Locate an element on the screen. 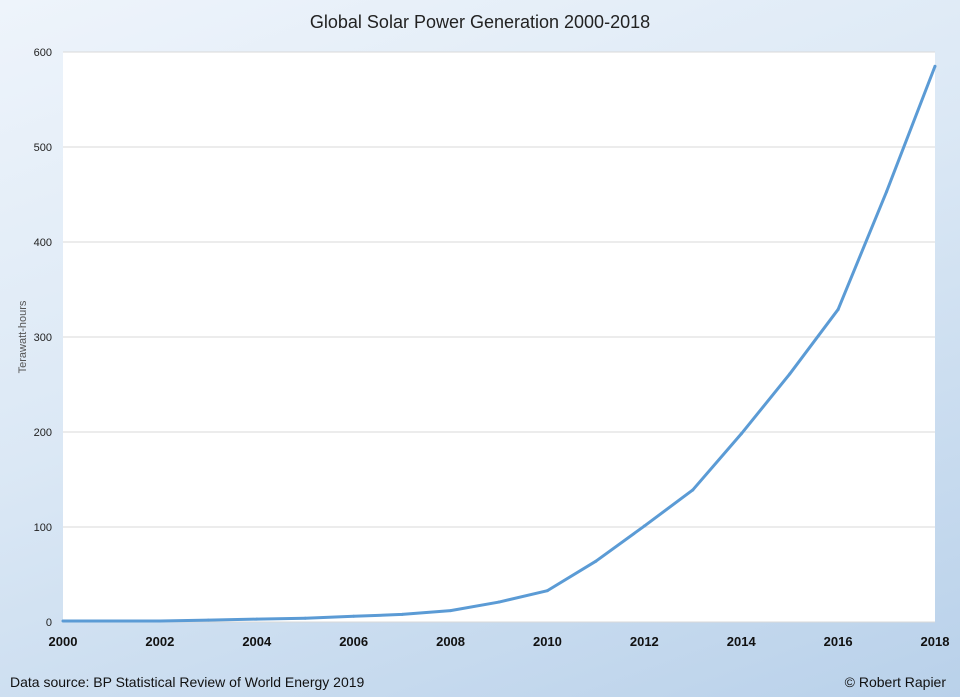  x-tick-label: 2018 is located at coordinates (935, 641).